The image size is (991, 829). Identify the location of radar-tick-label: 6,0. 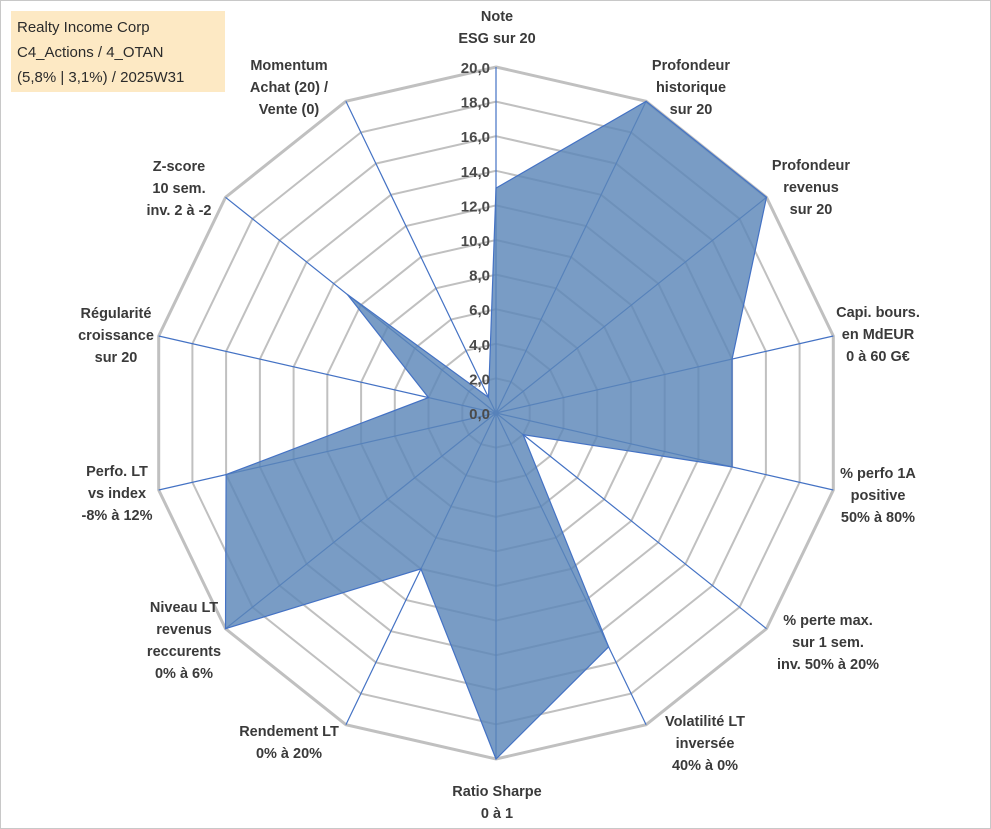
(479, 310).